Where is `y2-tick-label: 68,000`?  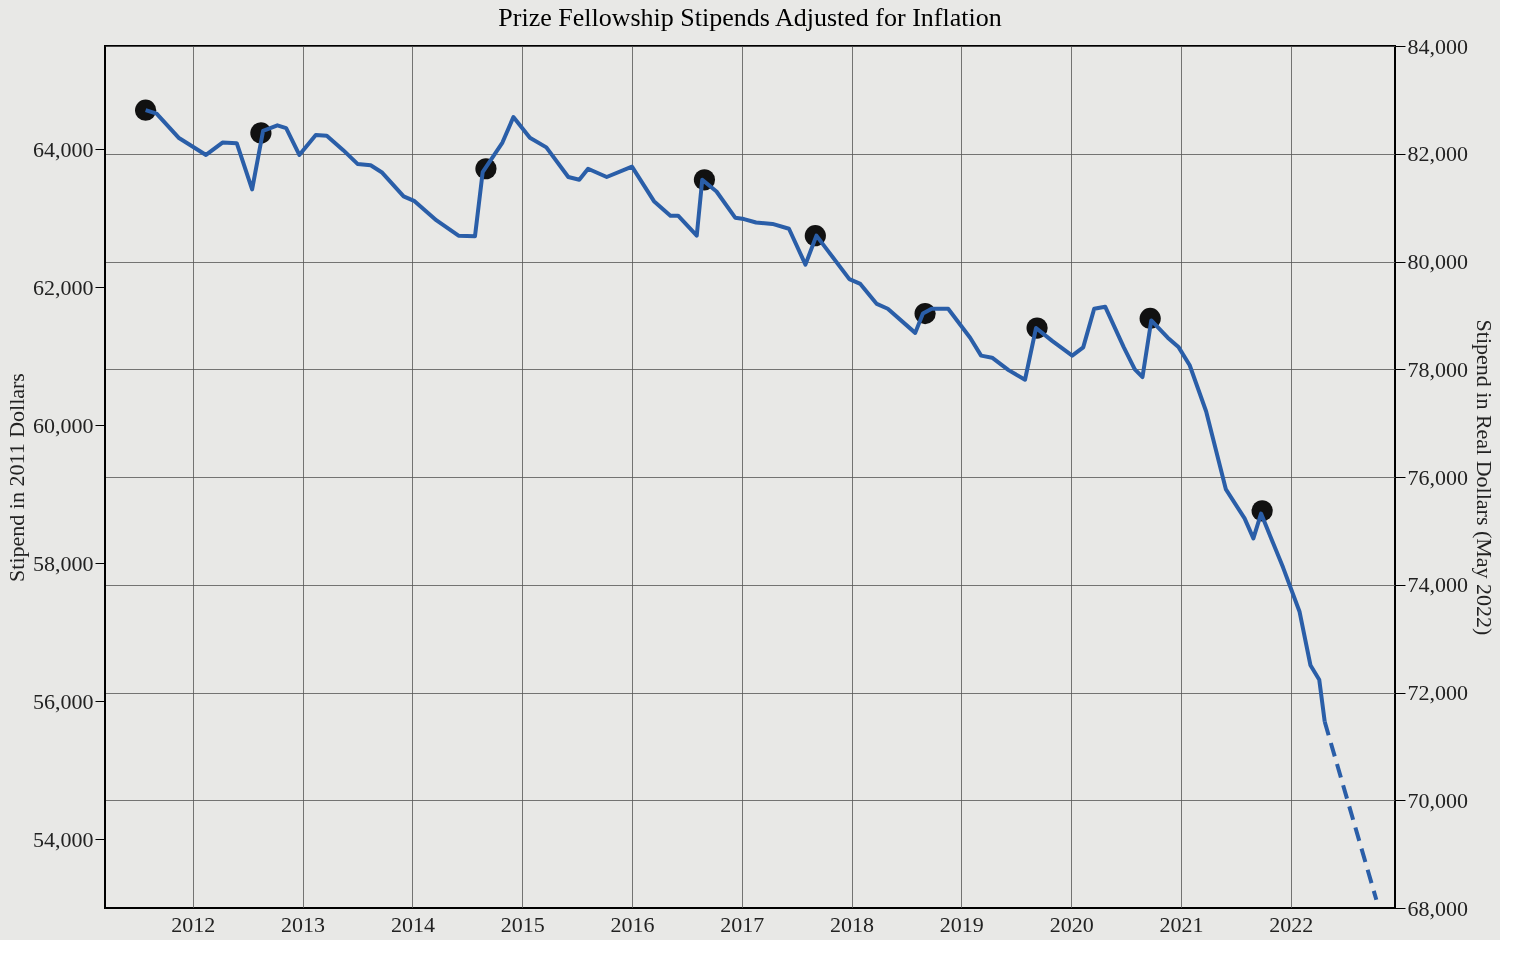
y2-tick-label: 68,000 is located at coordinates (1437, 908).